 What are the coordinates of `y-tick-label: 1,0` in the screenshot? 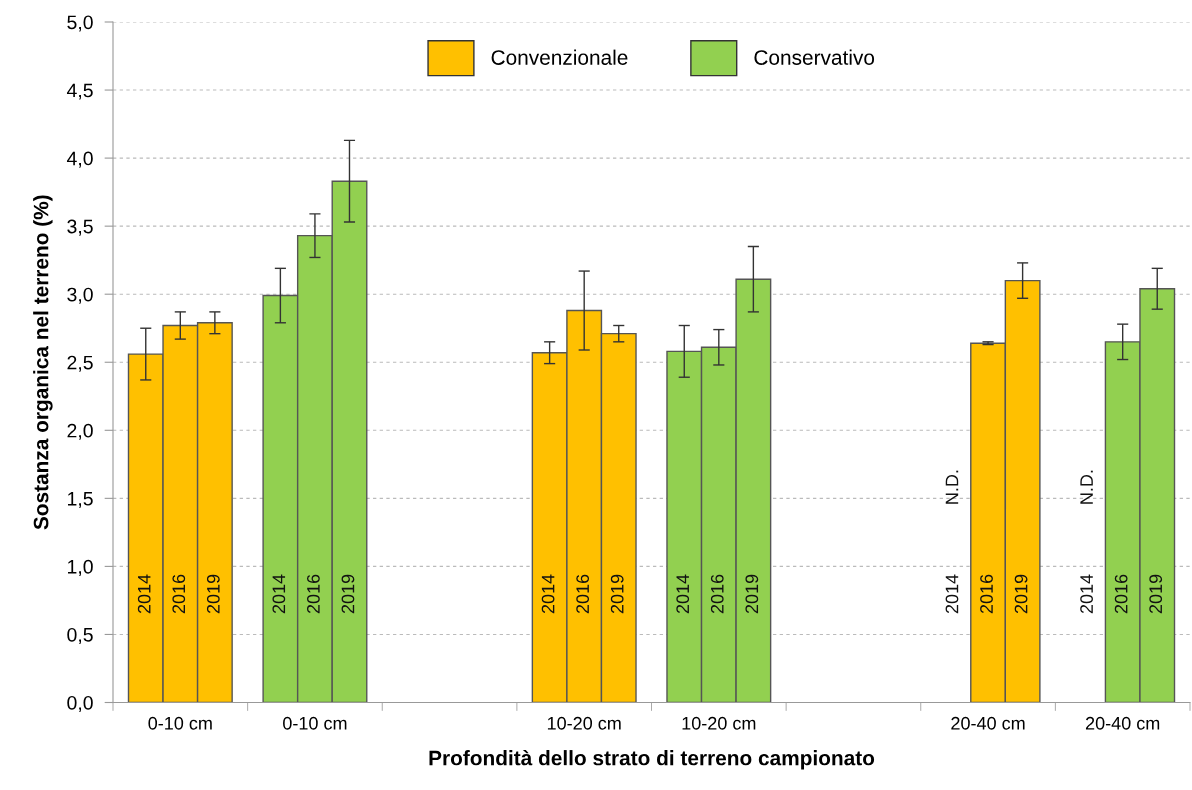 It's located at (80, 567).